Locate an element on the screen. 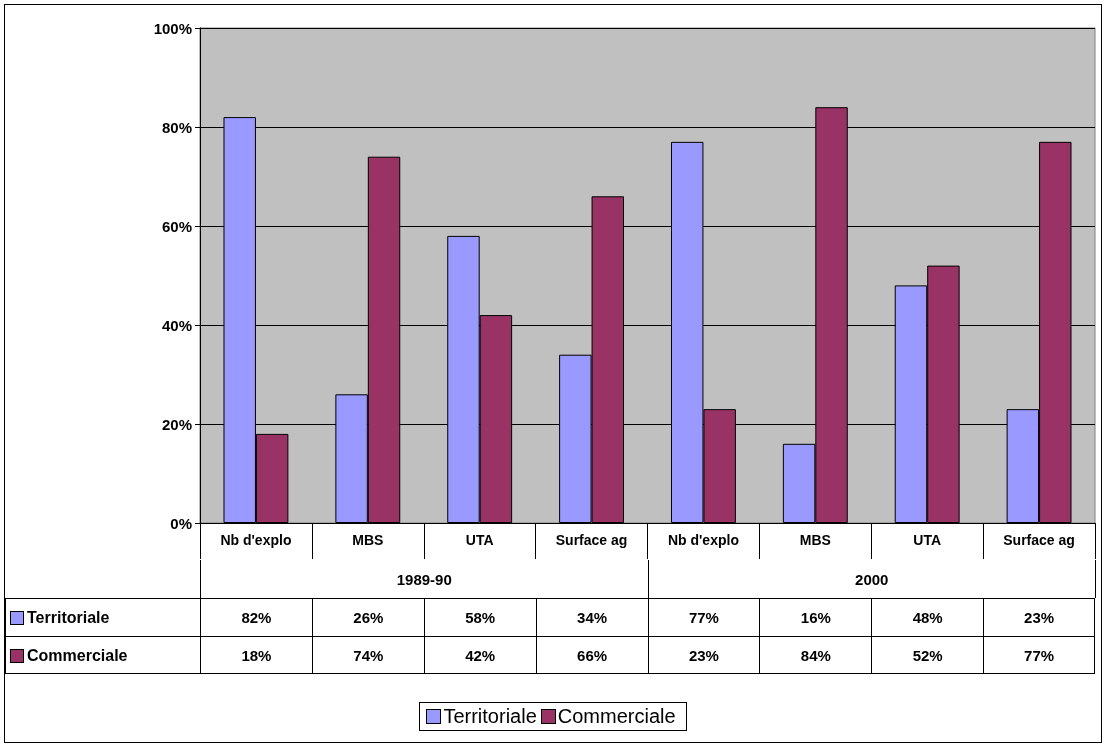 This screenshot has width=1106, height=747. data-label: 74% is located at coordinates (367, 655).